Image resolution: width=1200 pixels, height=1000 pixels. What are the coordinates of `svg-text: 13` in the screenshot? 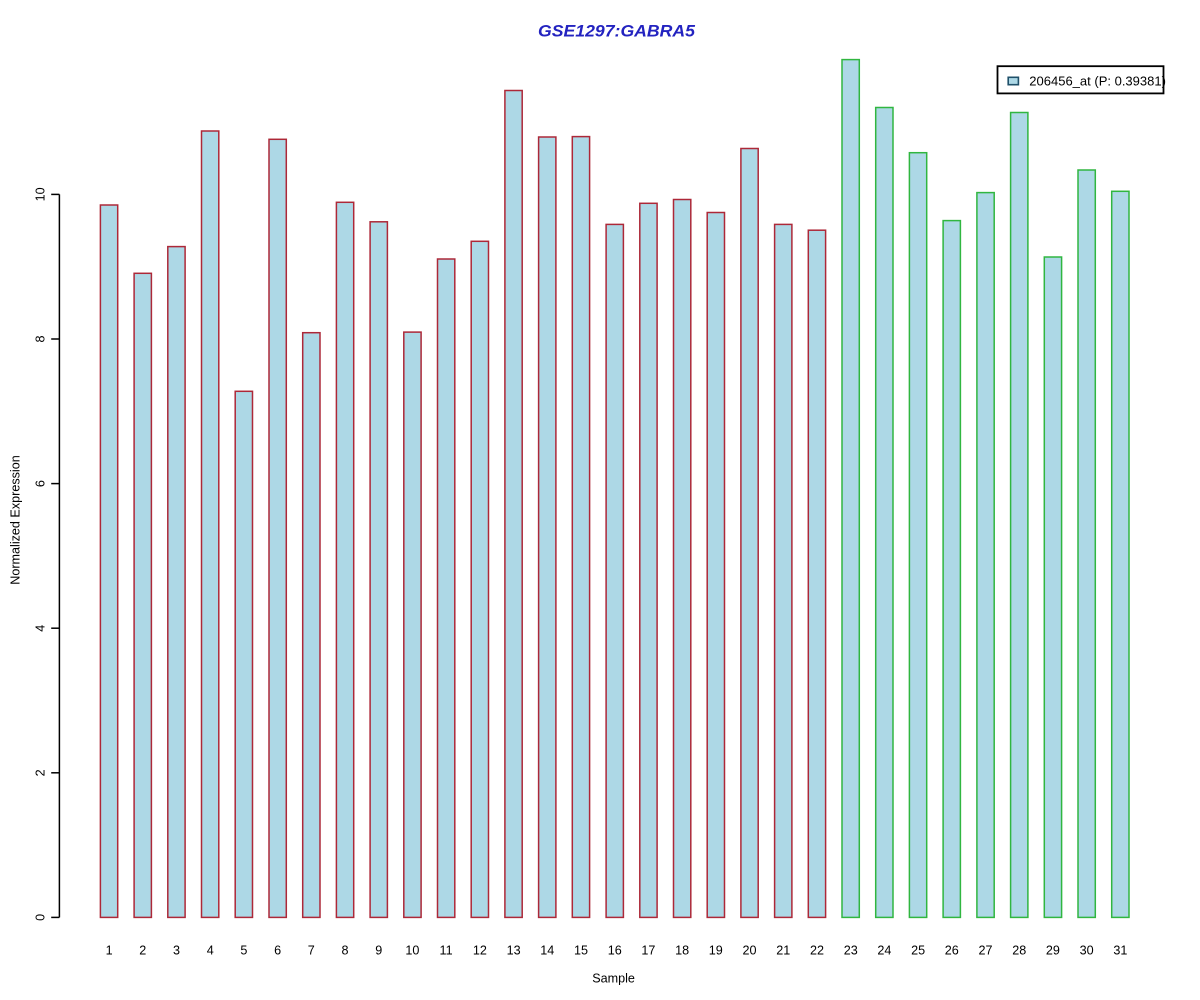 It's located at (514, 950).